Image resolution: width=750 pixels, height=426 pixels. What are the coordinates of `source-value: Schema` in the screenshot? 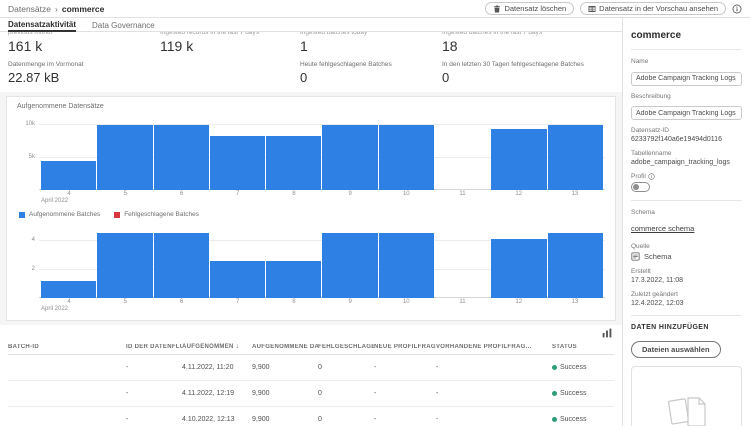 It's located at (658, 256).